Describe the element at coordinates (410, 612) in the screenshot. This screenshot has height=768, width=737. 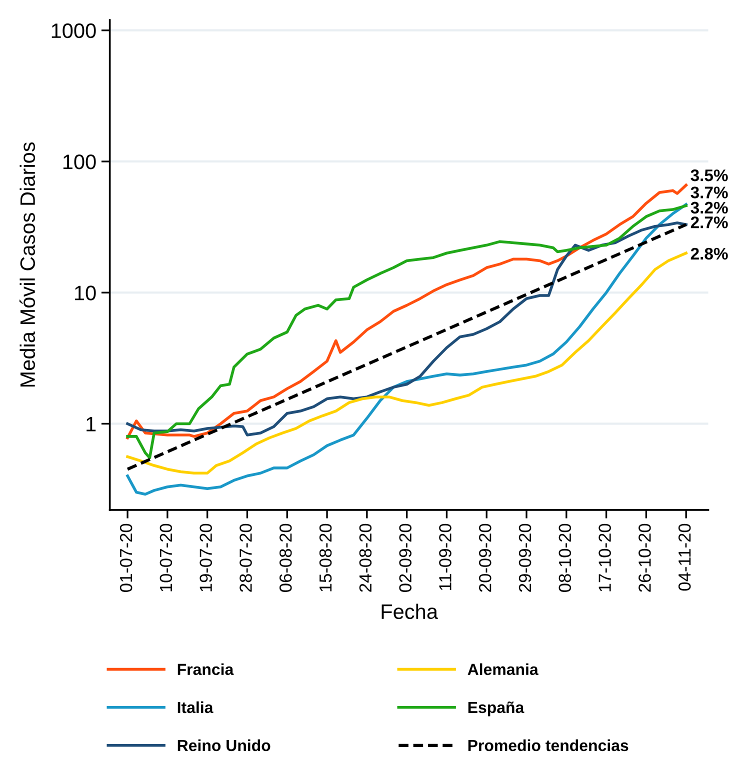
I see `x-axis-title: Fecha` at that location.